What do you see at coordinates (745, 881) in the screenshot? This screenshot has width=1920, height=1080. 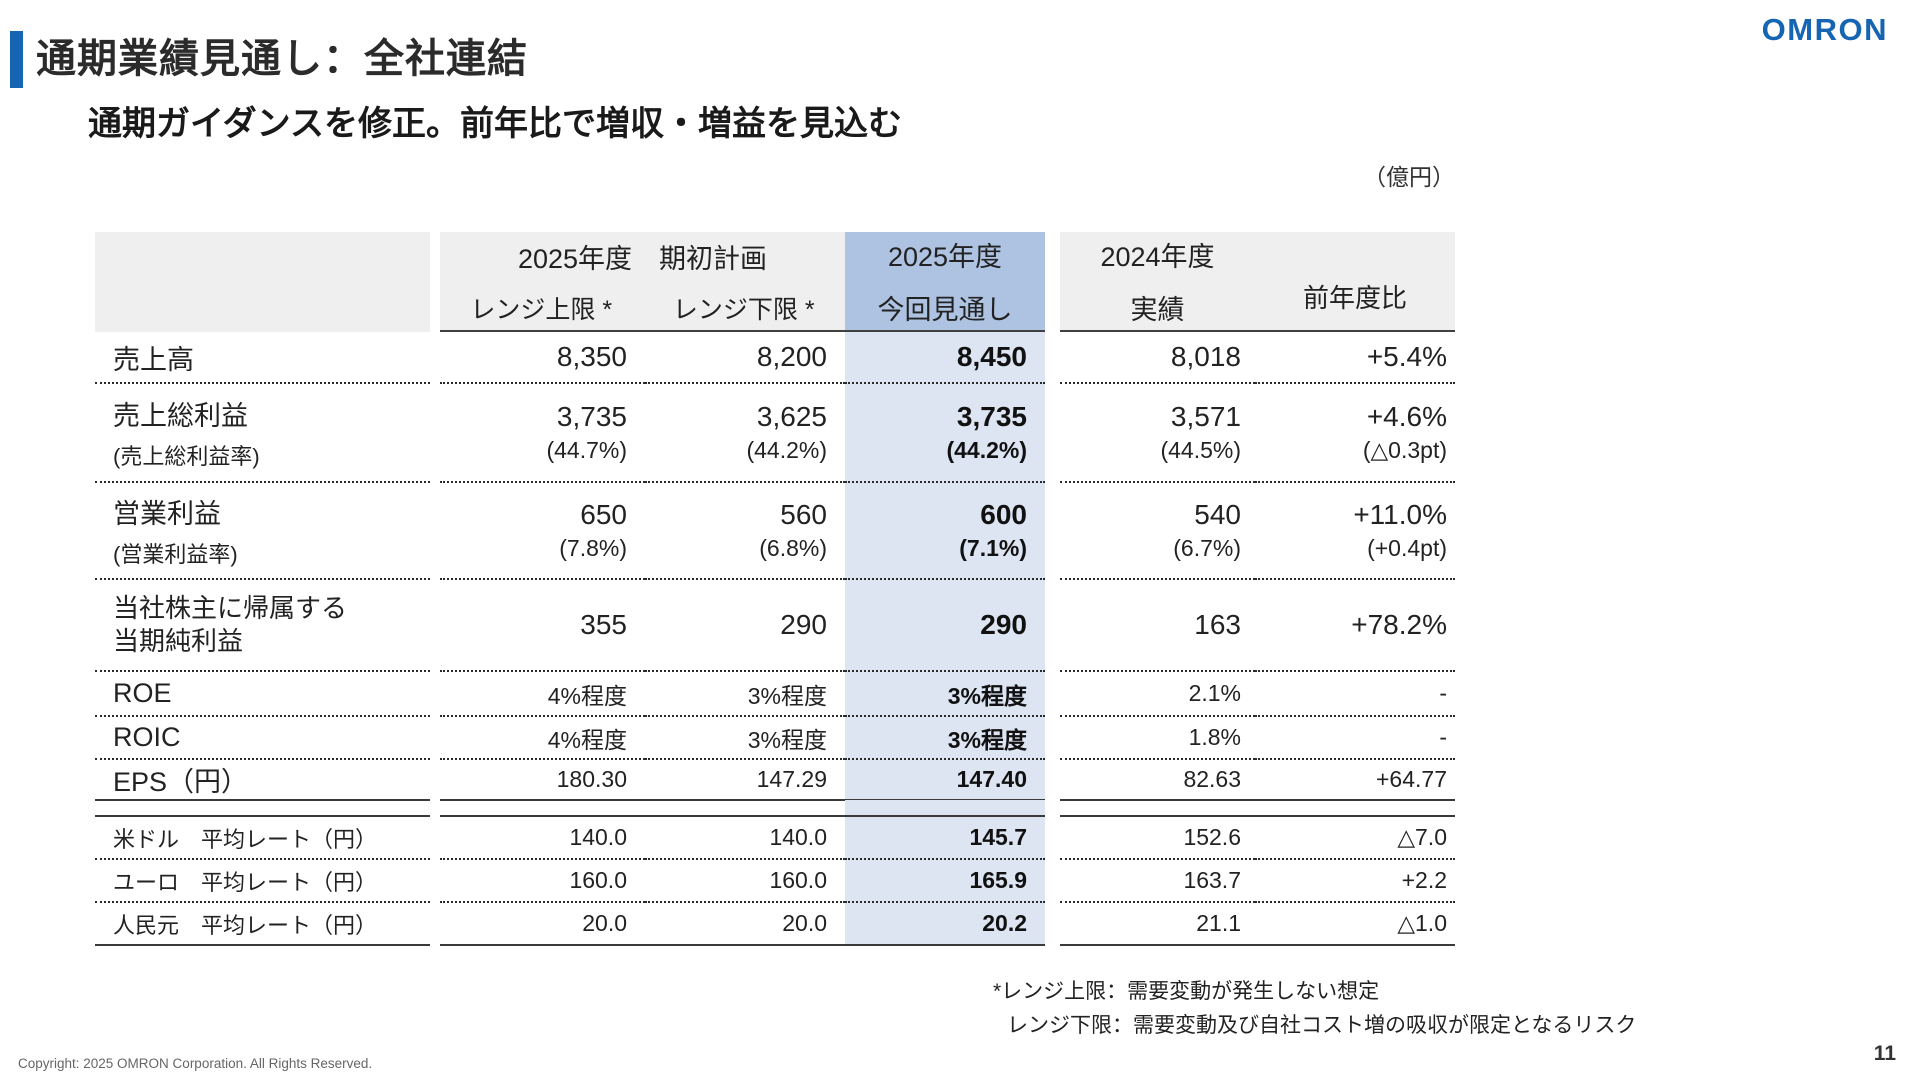 I see `cell-lower: 160.0` at bounding box center [745, 881].